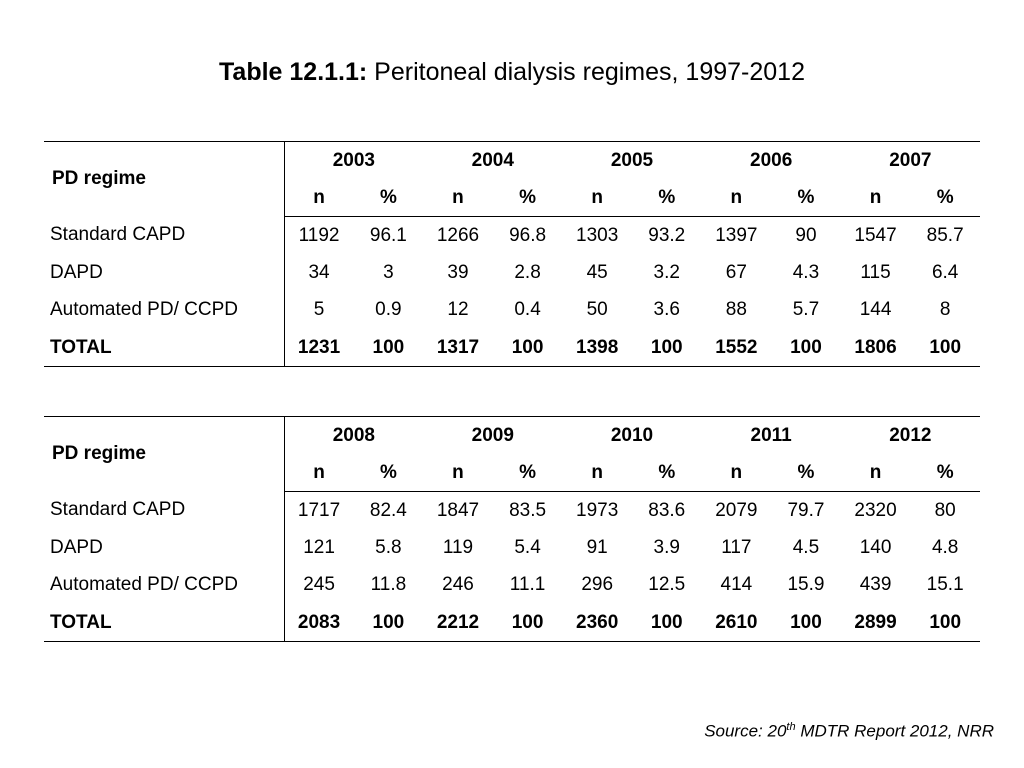 The image size is (1024, 768). I want to click on count-cell: 119, so click(458, 547).